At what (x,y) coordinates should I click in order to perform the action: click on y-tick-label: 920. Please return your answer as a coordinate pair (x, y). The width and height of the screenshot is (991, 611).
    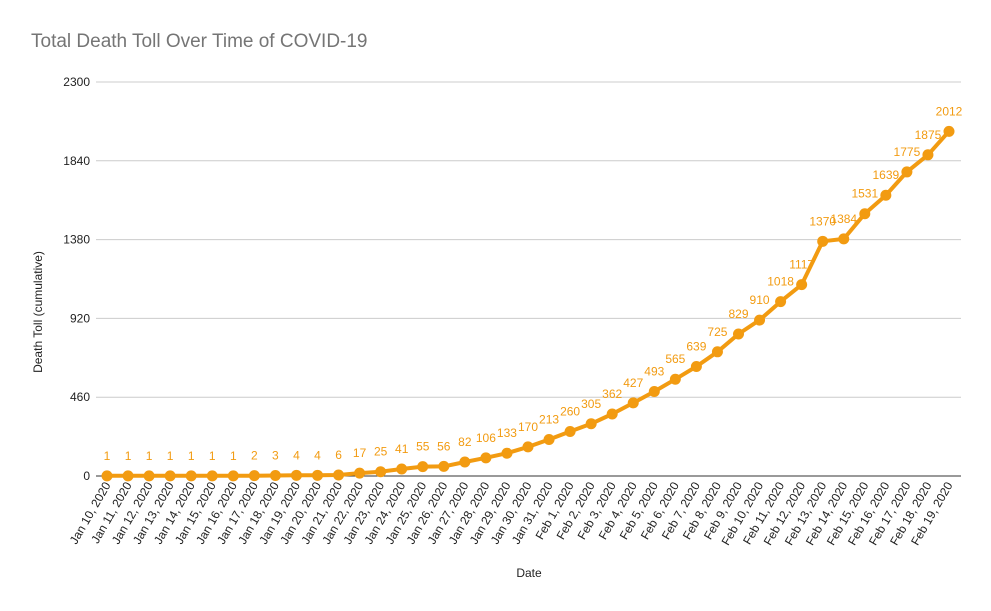
    Looking at the image, I should click on (80, 318).